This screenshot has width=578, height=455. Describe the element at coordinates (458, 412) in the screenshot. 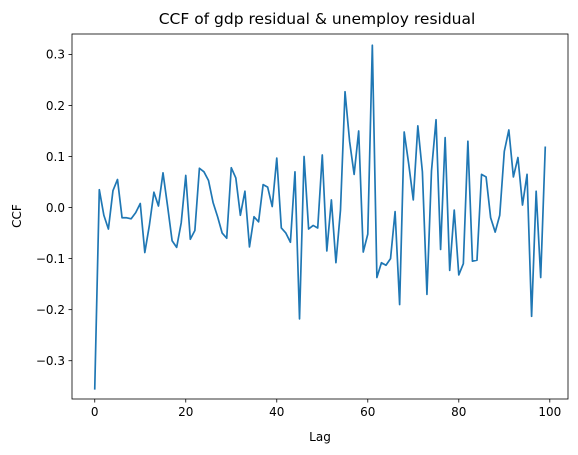

I see `x-tick-label: 80` at that location.